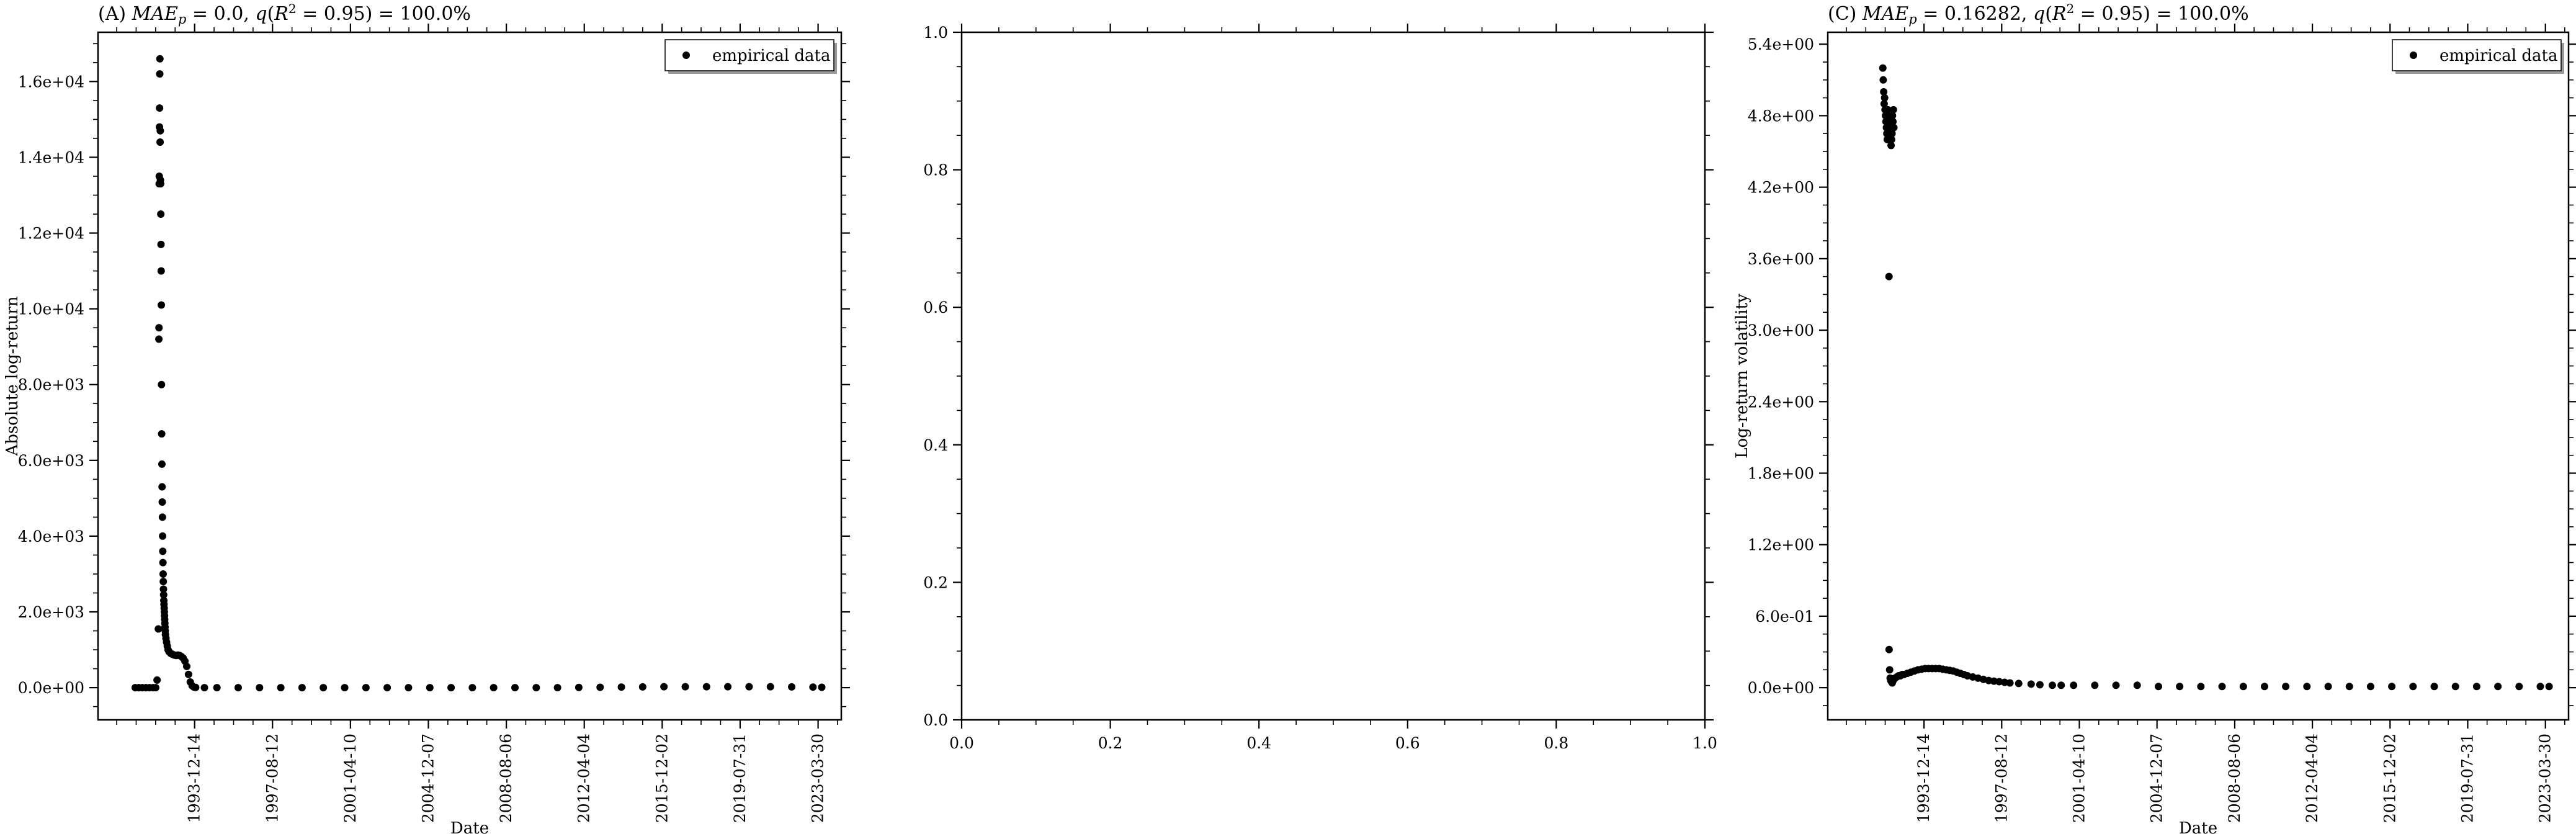 The width and height of the screenshot is (2576, 839). I want to click on title-q: q, so click(2039, 14).